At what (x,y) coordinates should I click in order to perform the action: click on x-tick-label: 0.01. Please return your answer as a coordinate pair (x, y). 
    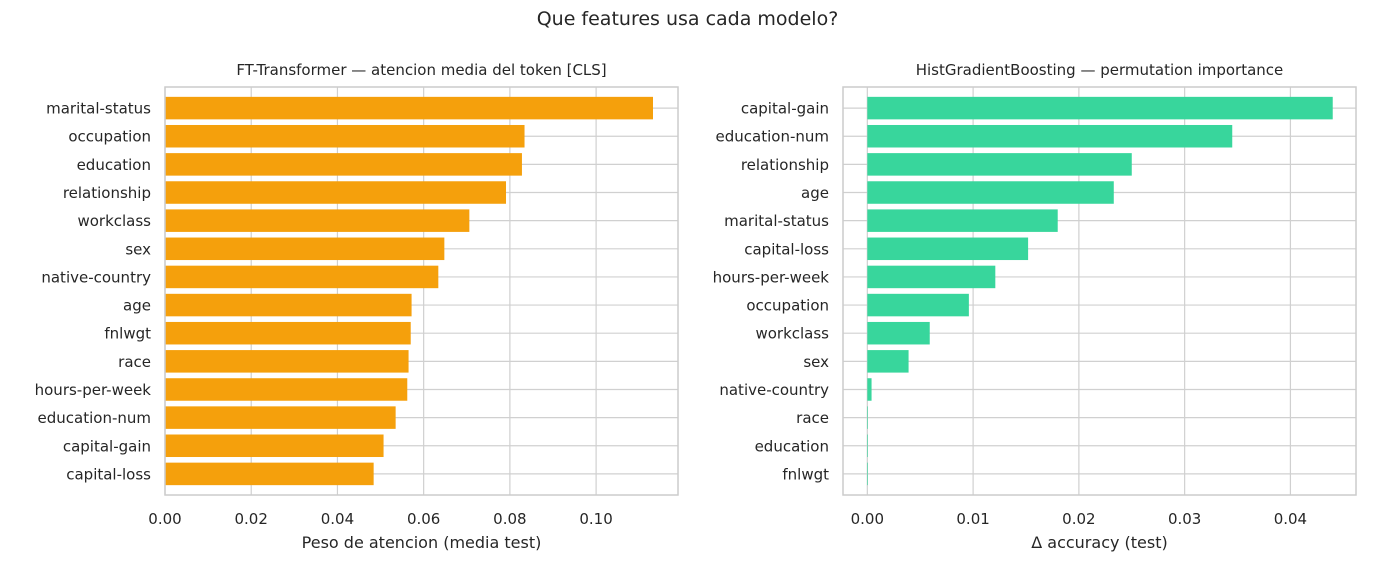
    Looking at the image, I should click on (972, 519).